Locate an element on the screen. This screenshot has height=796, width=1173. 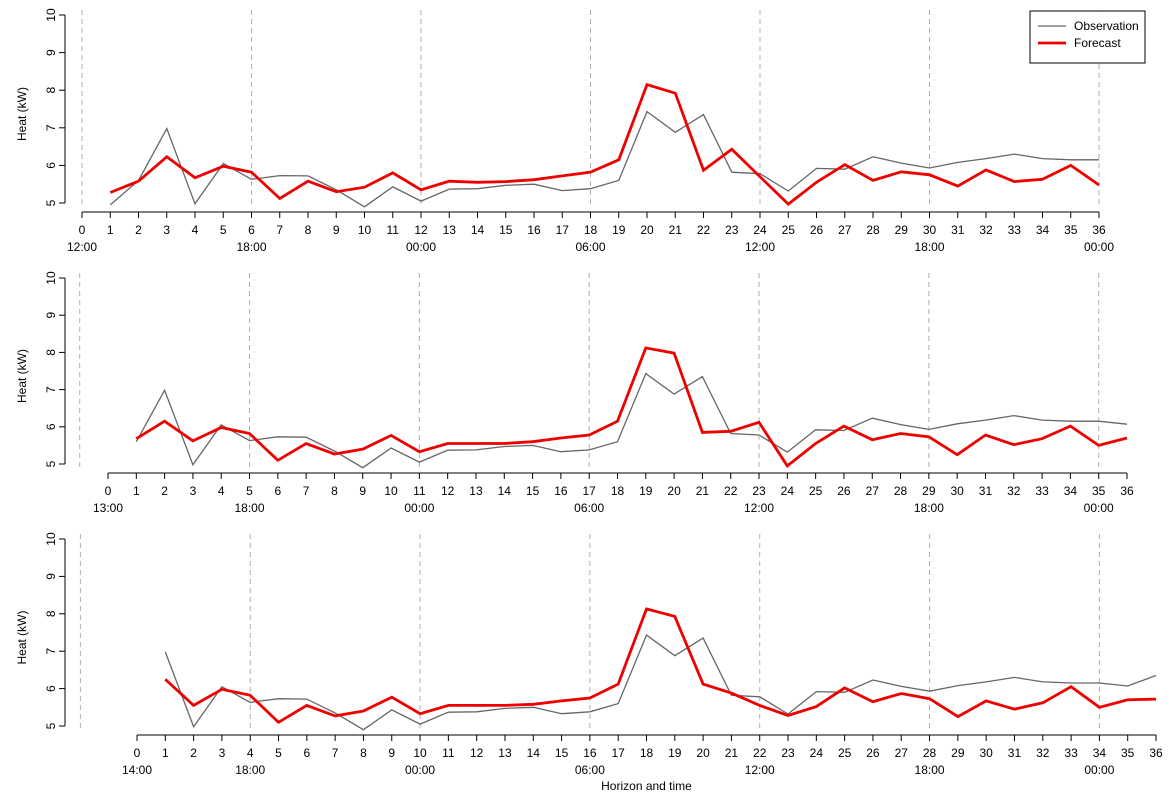
time-label: 13:00 is located at coordinates (108, 508).